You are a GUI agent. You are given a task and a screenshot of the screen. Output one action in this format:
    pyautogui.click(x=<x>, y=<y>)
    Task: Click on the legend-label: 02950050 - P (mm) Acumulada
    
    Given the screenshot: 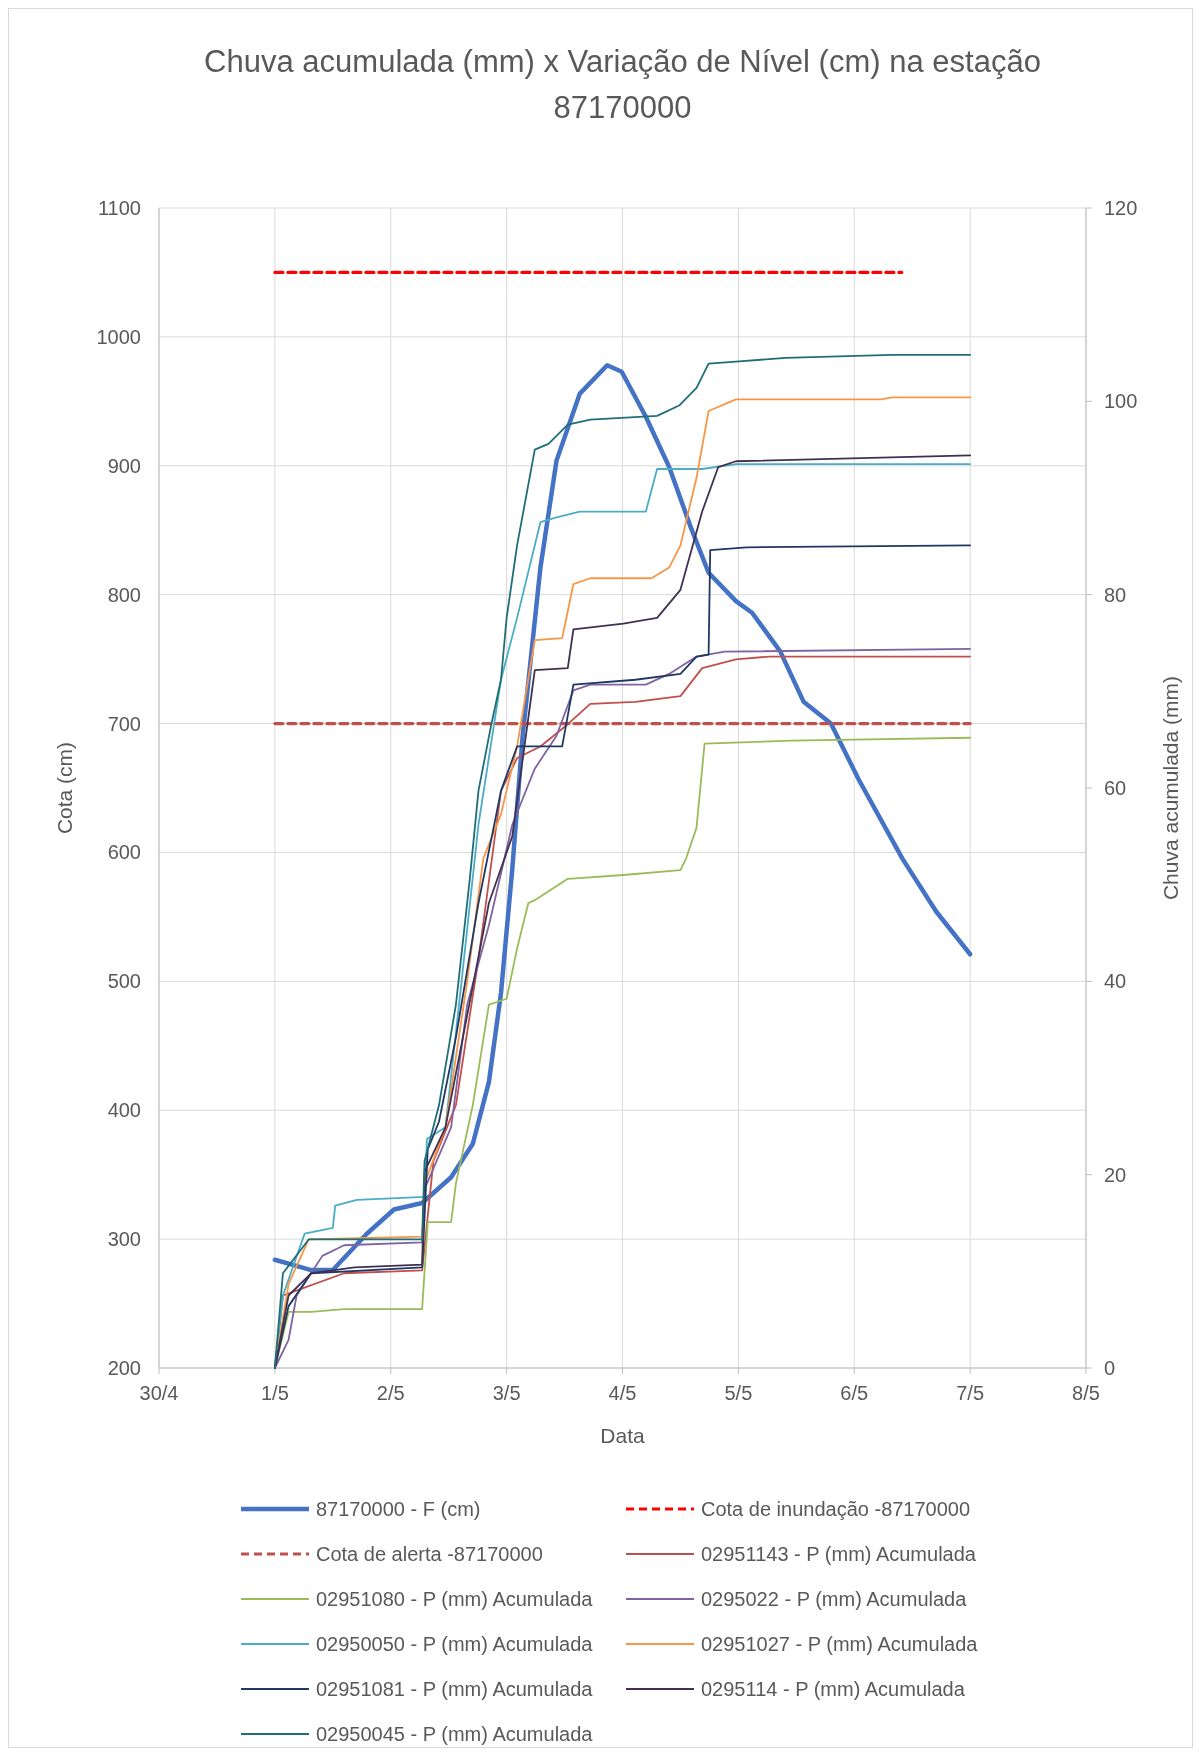 What is the action you would take?
    pyautogui.click(x=455, y=1644)
    